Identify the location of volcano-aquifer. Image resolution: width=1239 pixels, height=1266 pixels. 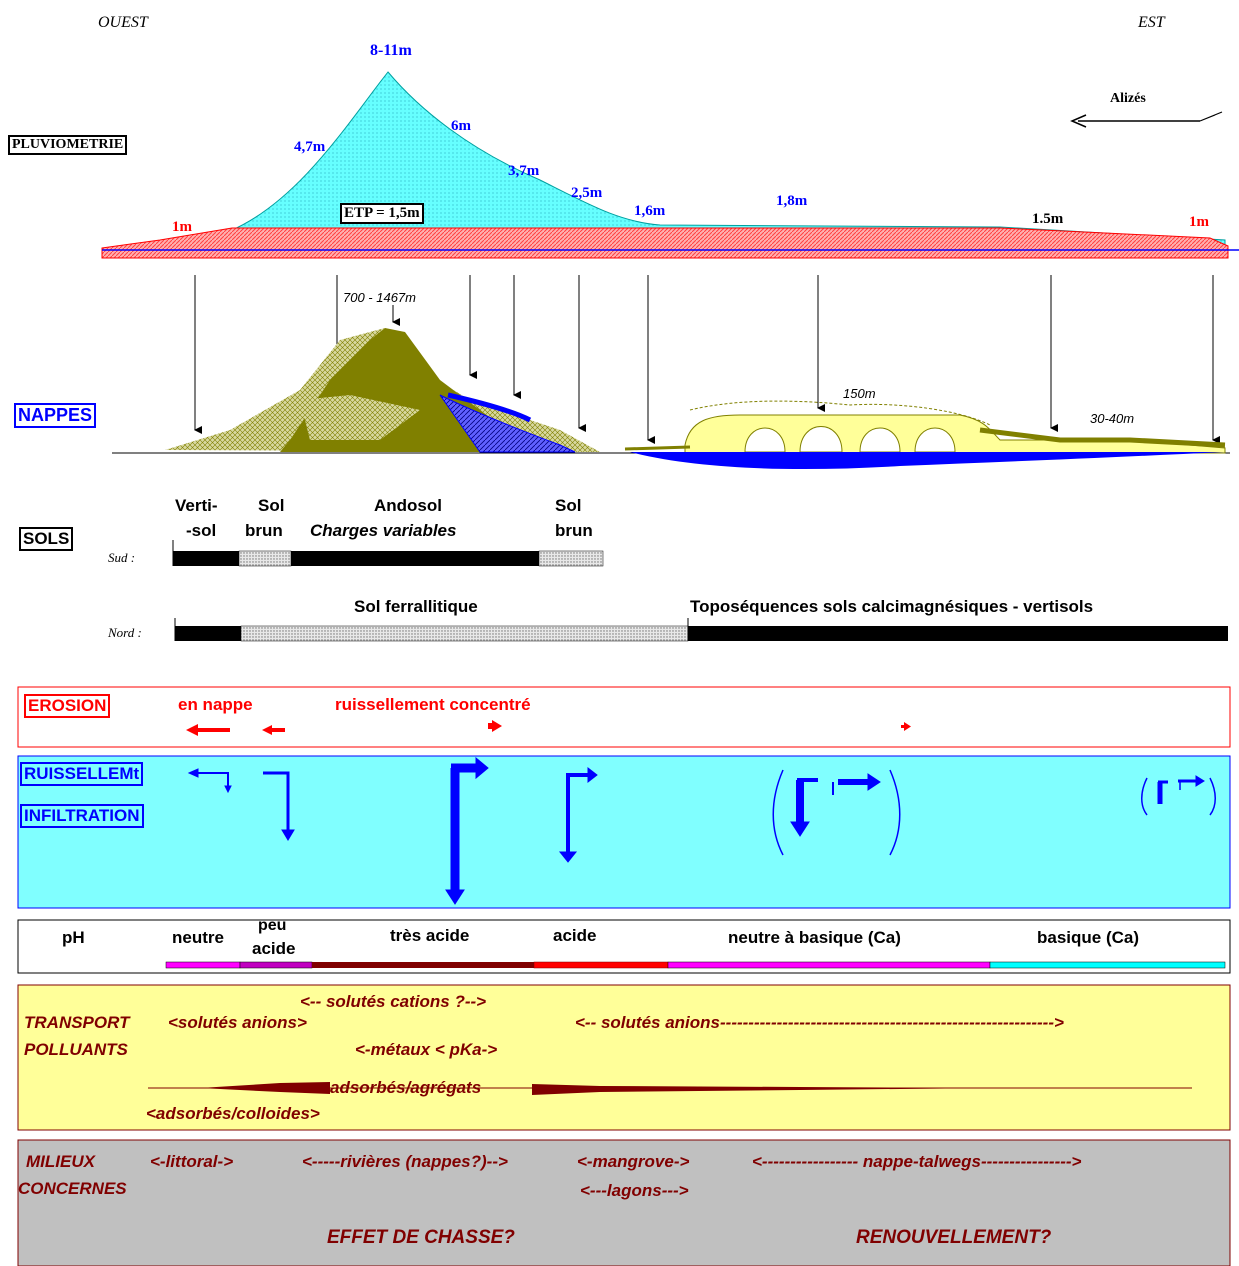
(507, 423).